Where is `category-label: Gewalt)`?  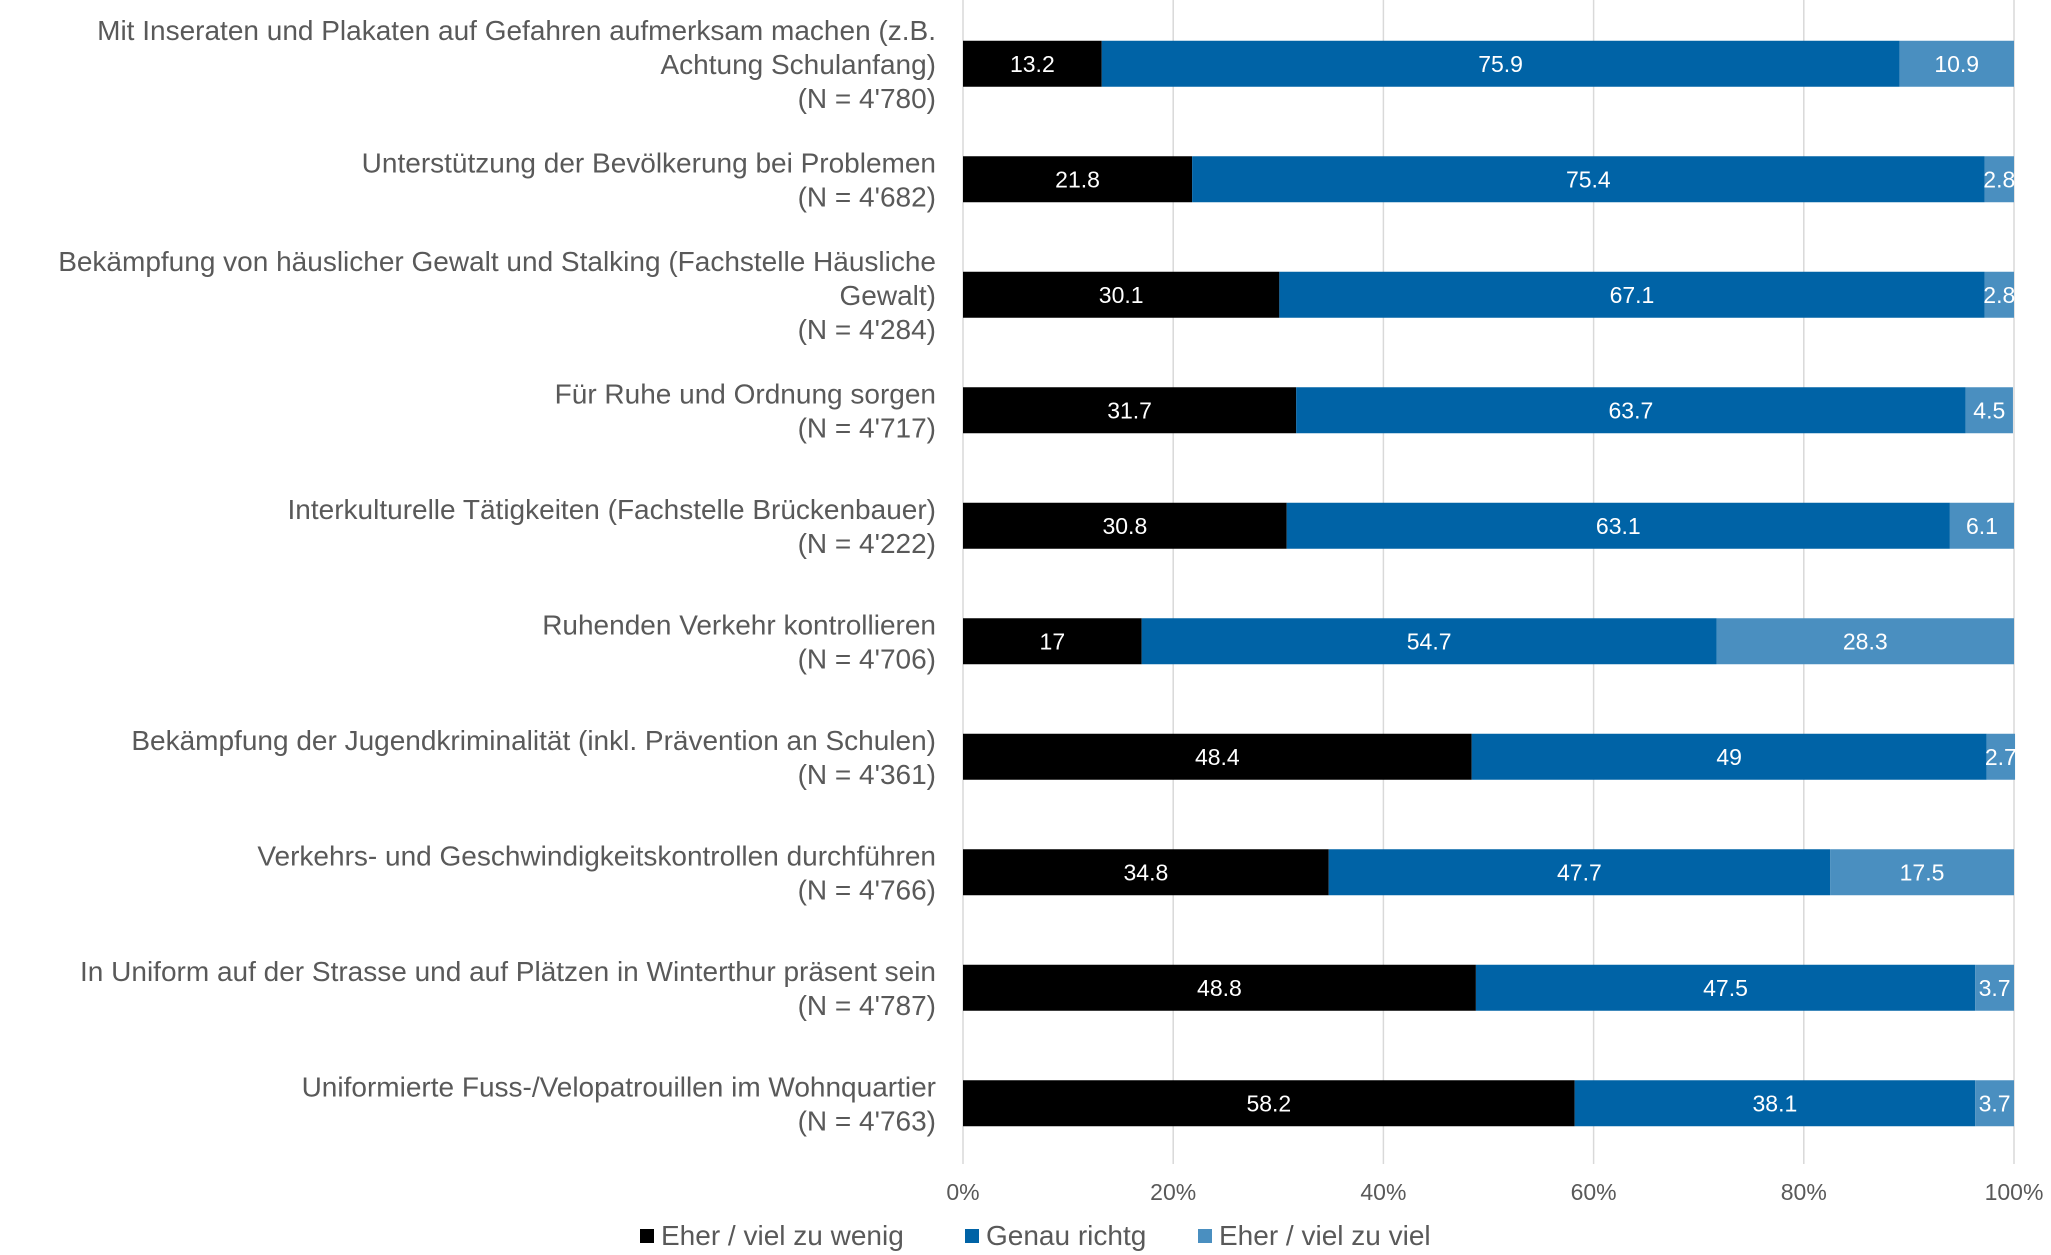 category-label: Gewalt) is located at coordinates (888, 295).